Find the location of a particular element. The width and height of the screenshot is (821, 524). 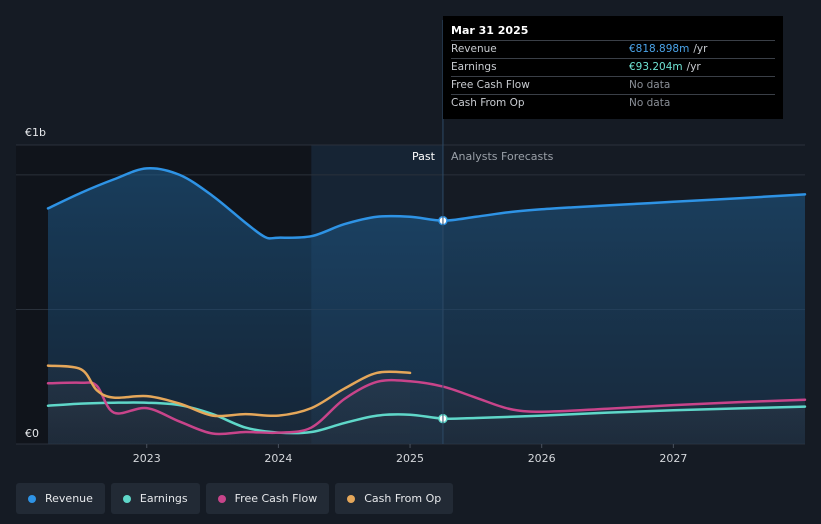

x-tick-label: 2026 is located at coordinates (542, 458).